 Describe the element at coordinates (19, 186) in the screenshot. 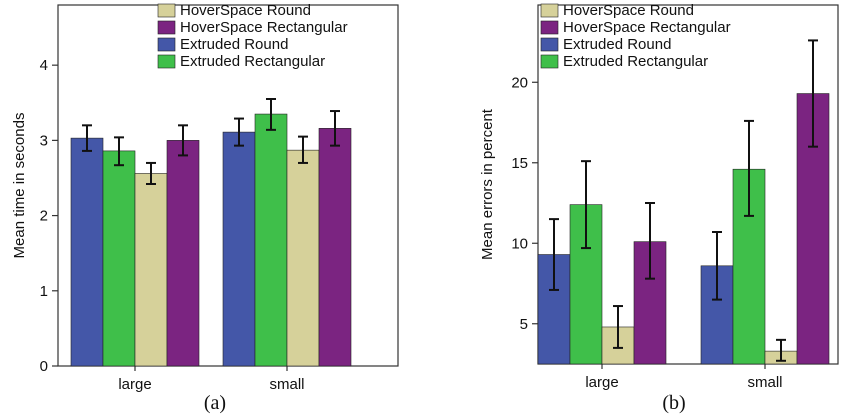

I see `y-axis-title: Mean time in seconds` at that location.